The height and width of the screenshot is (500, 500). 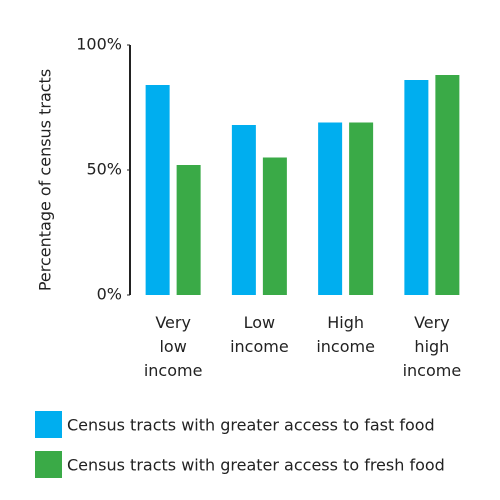 I want to click on x-tick-label: Low income, so click(x=259, y=334).